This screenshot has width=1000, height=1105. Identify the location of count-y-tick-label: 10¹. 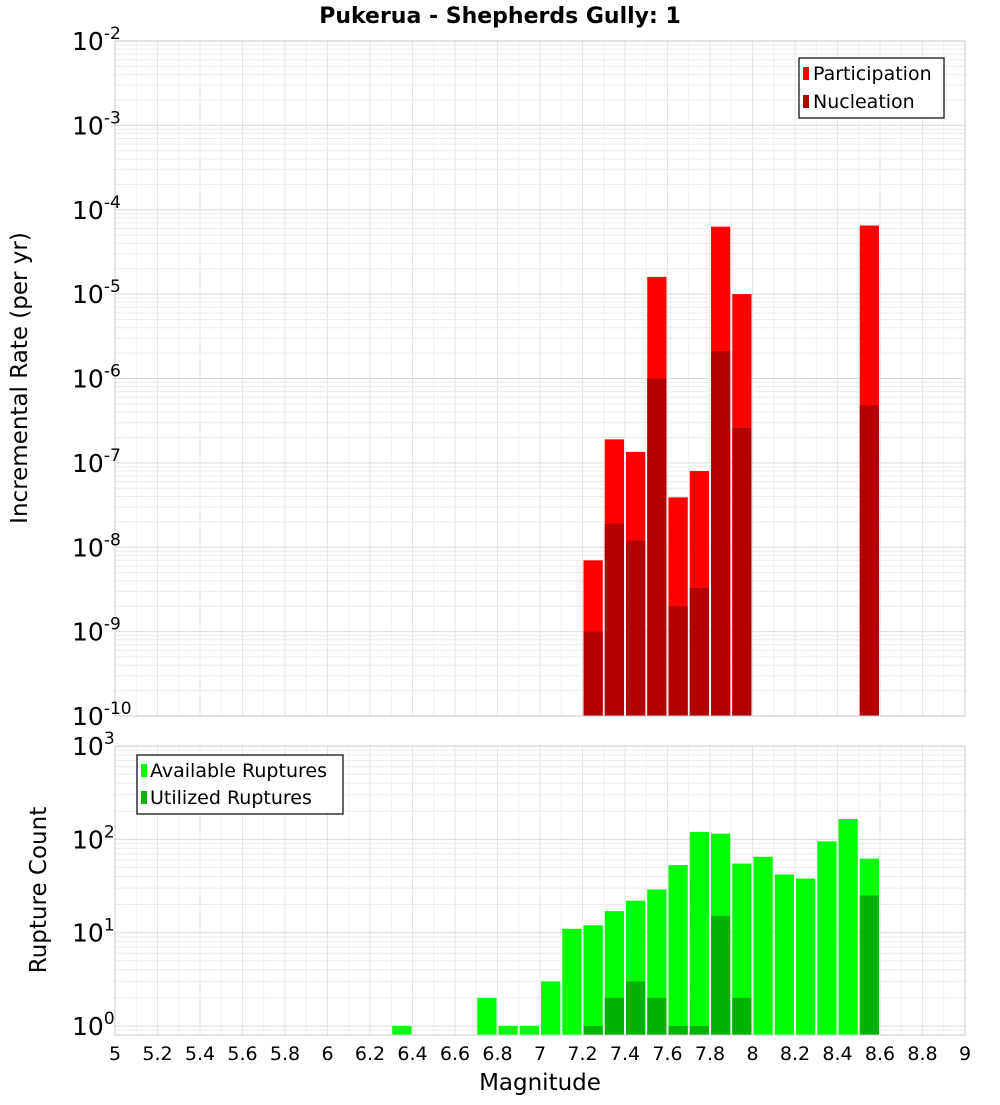
(93, 932).